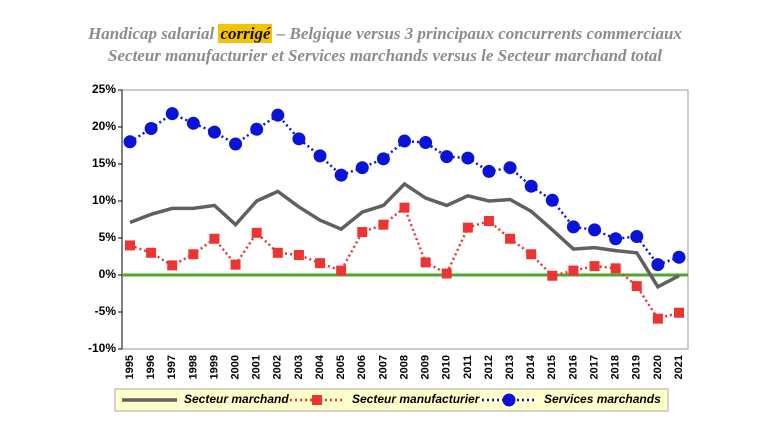  I want to click on x-tick-label: 2006, so click(362, 367).